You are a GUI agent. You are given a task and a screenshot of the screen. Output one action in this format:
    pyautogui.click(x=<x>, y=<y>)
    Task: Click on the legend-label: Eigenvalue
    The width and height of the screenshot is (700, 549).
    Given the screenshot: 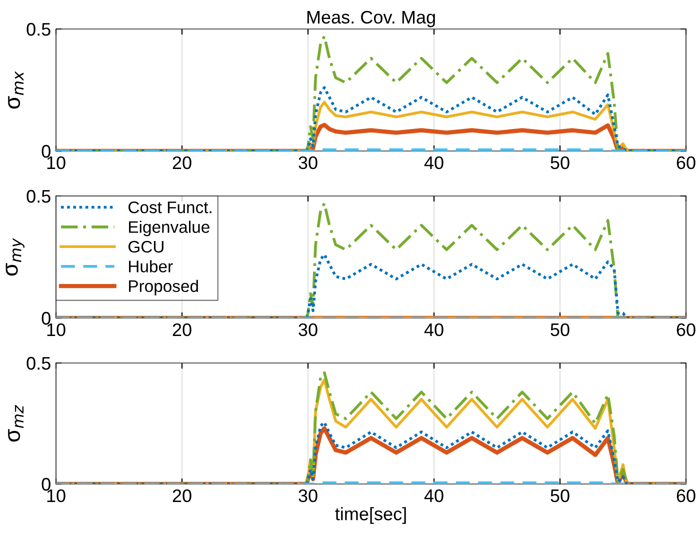 What is the action you would take?
    pyautogui.click(x=169, y=228)
    